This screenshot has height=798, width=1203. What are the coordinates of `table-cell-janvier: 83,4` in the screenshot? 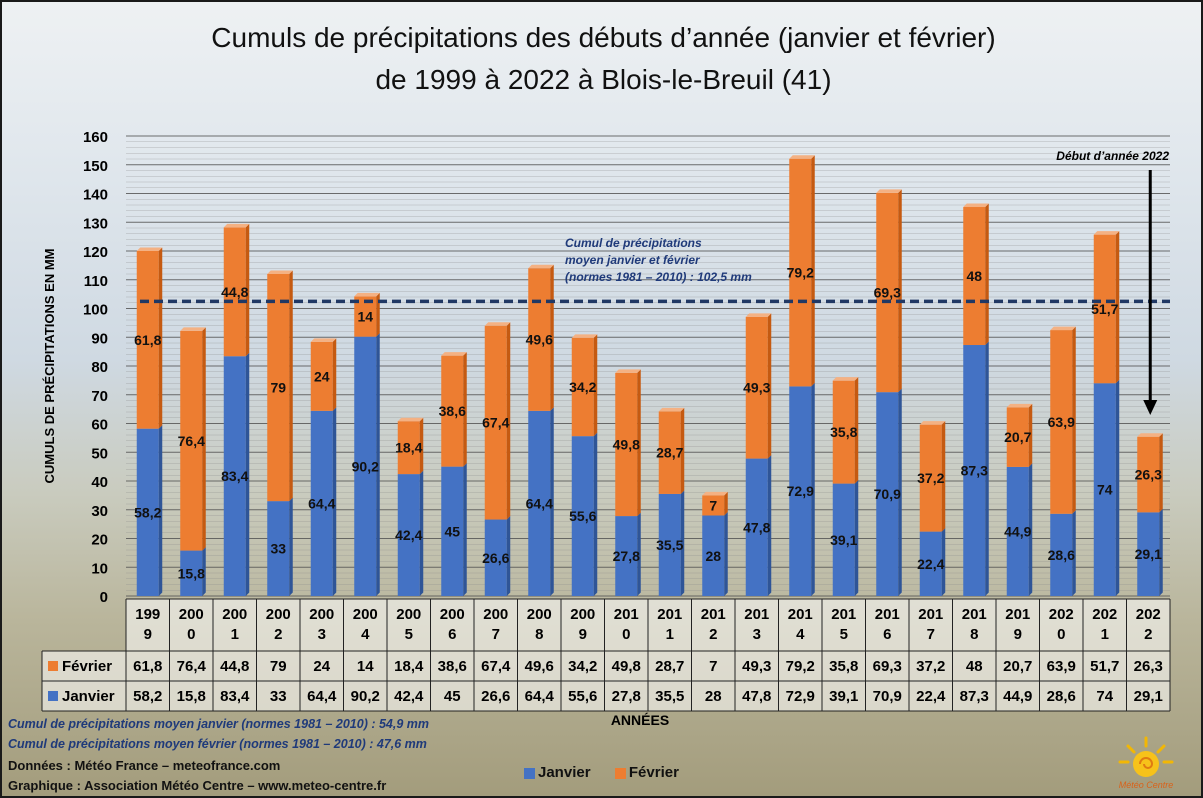 It's located at (235, 696).